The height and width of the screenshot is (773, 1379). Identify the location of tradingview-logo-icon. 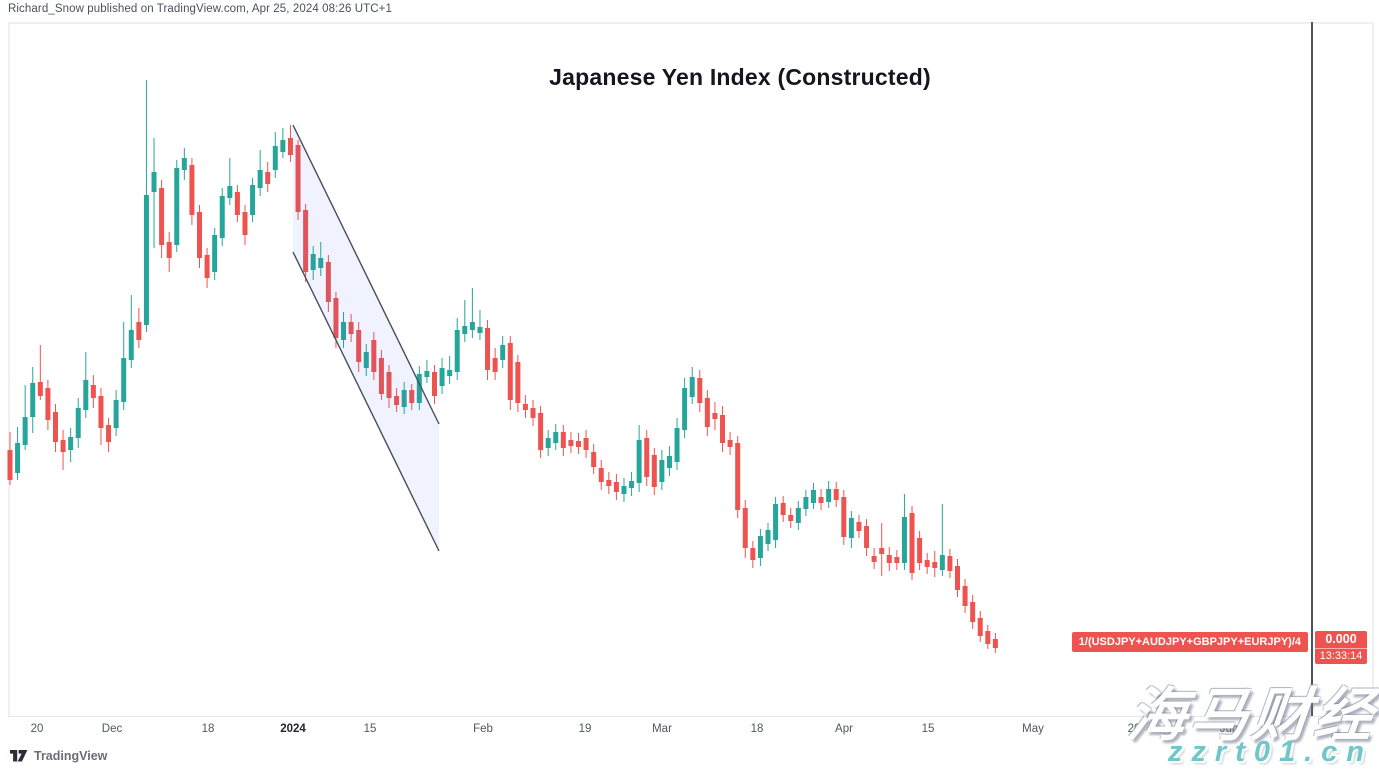
(19, 756).